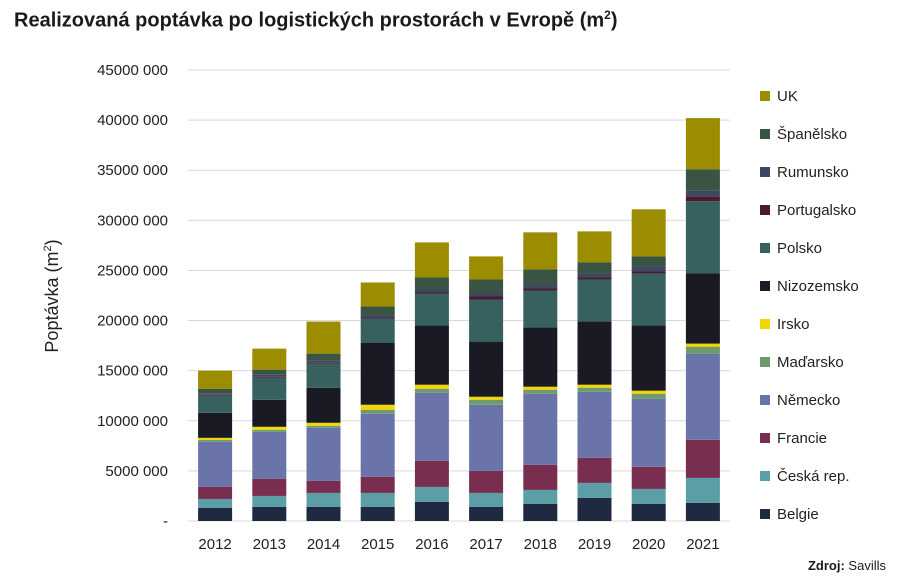 This screenshot has width=900, height=583. I want to click on legend-label: Nizozemsko, so click(818, 286).